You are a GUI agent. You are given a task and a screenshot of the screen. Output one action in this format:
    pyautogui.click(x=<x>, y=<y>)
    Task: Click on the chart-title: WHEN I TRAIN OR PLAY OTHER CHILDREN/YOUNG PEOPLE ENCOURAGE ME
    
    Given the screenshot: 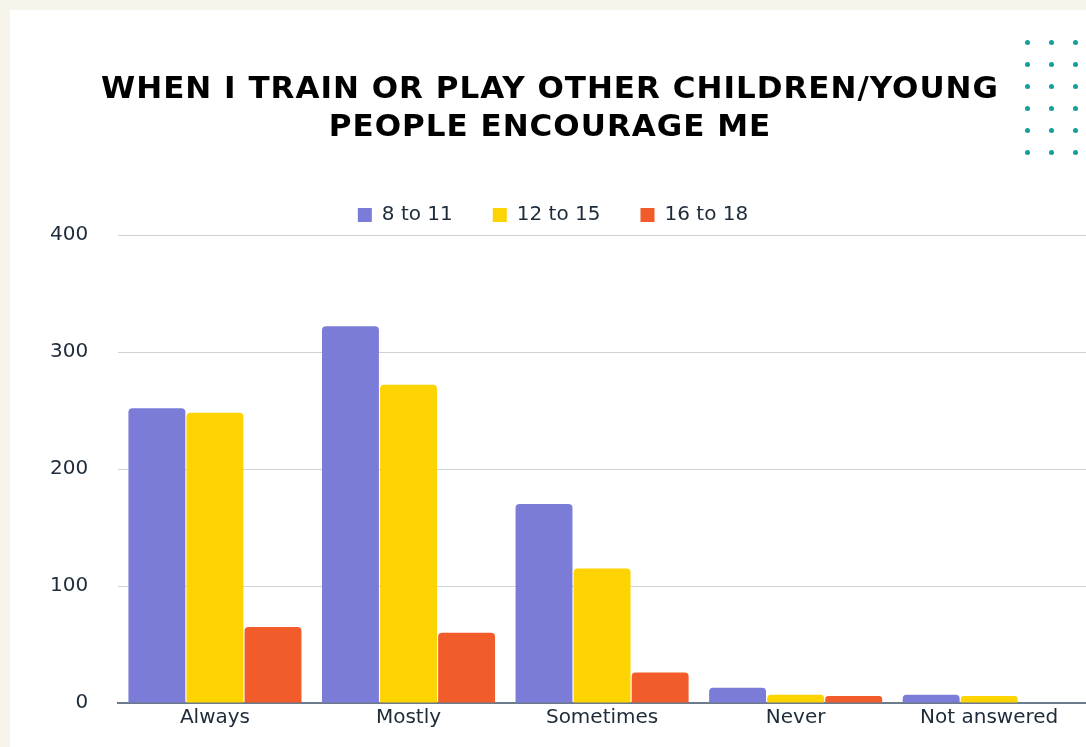 What is the action you would take?
    pyautogui.click(x=550, y=106)
    